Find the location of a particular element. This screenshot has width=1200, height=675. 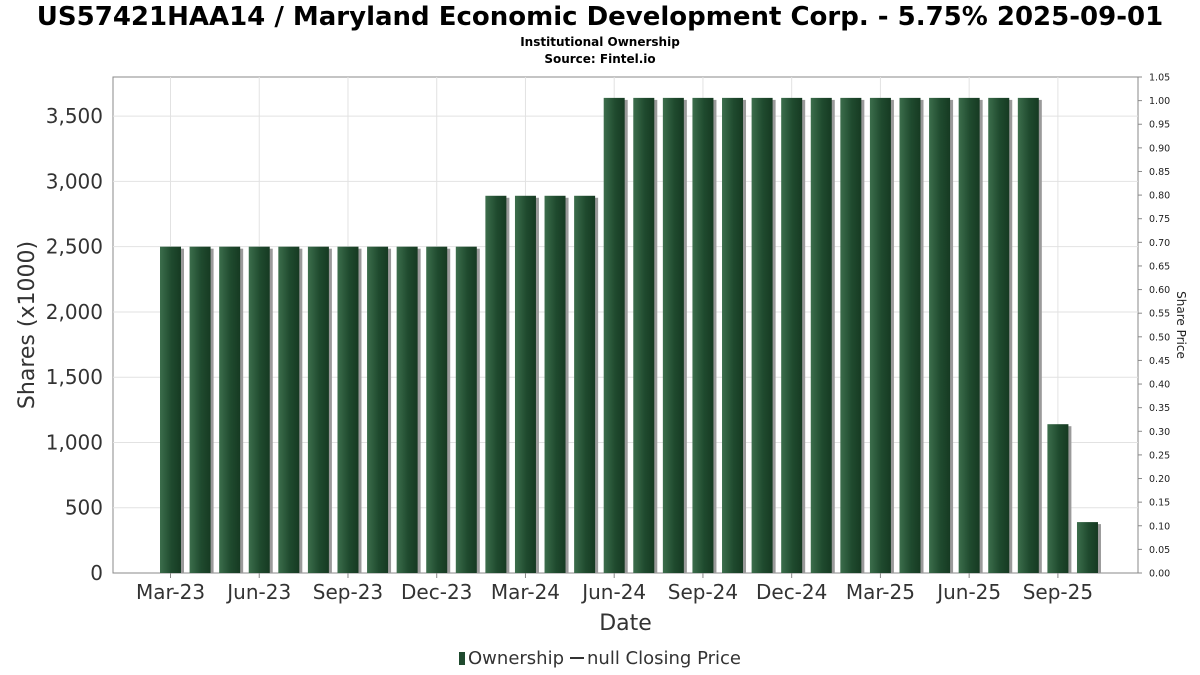

x-tick-label: Mar-25 is located at coordinates (880, 592).